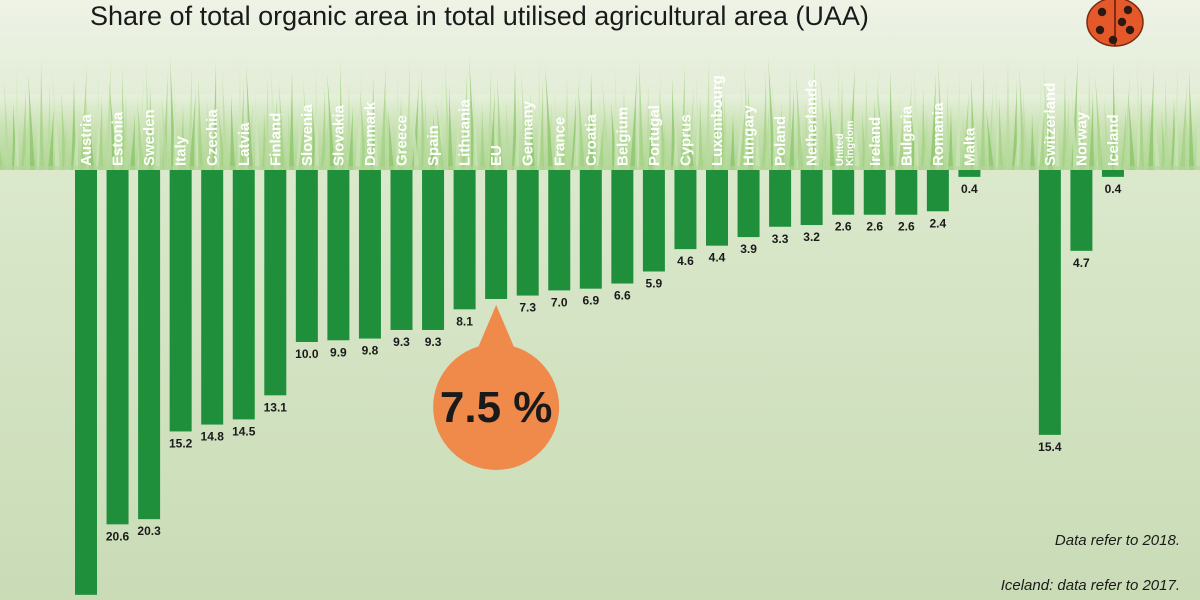  What do you see at coordinates (369, 254) in the screenshot?
I see `bar-denmark` at bounding box center [369, 254].